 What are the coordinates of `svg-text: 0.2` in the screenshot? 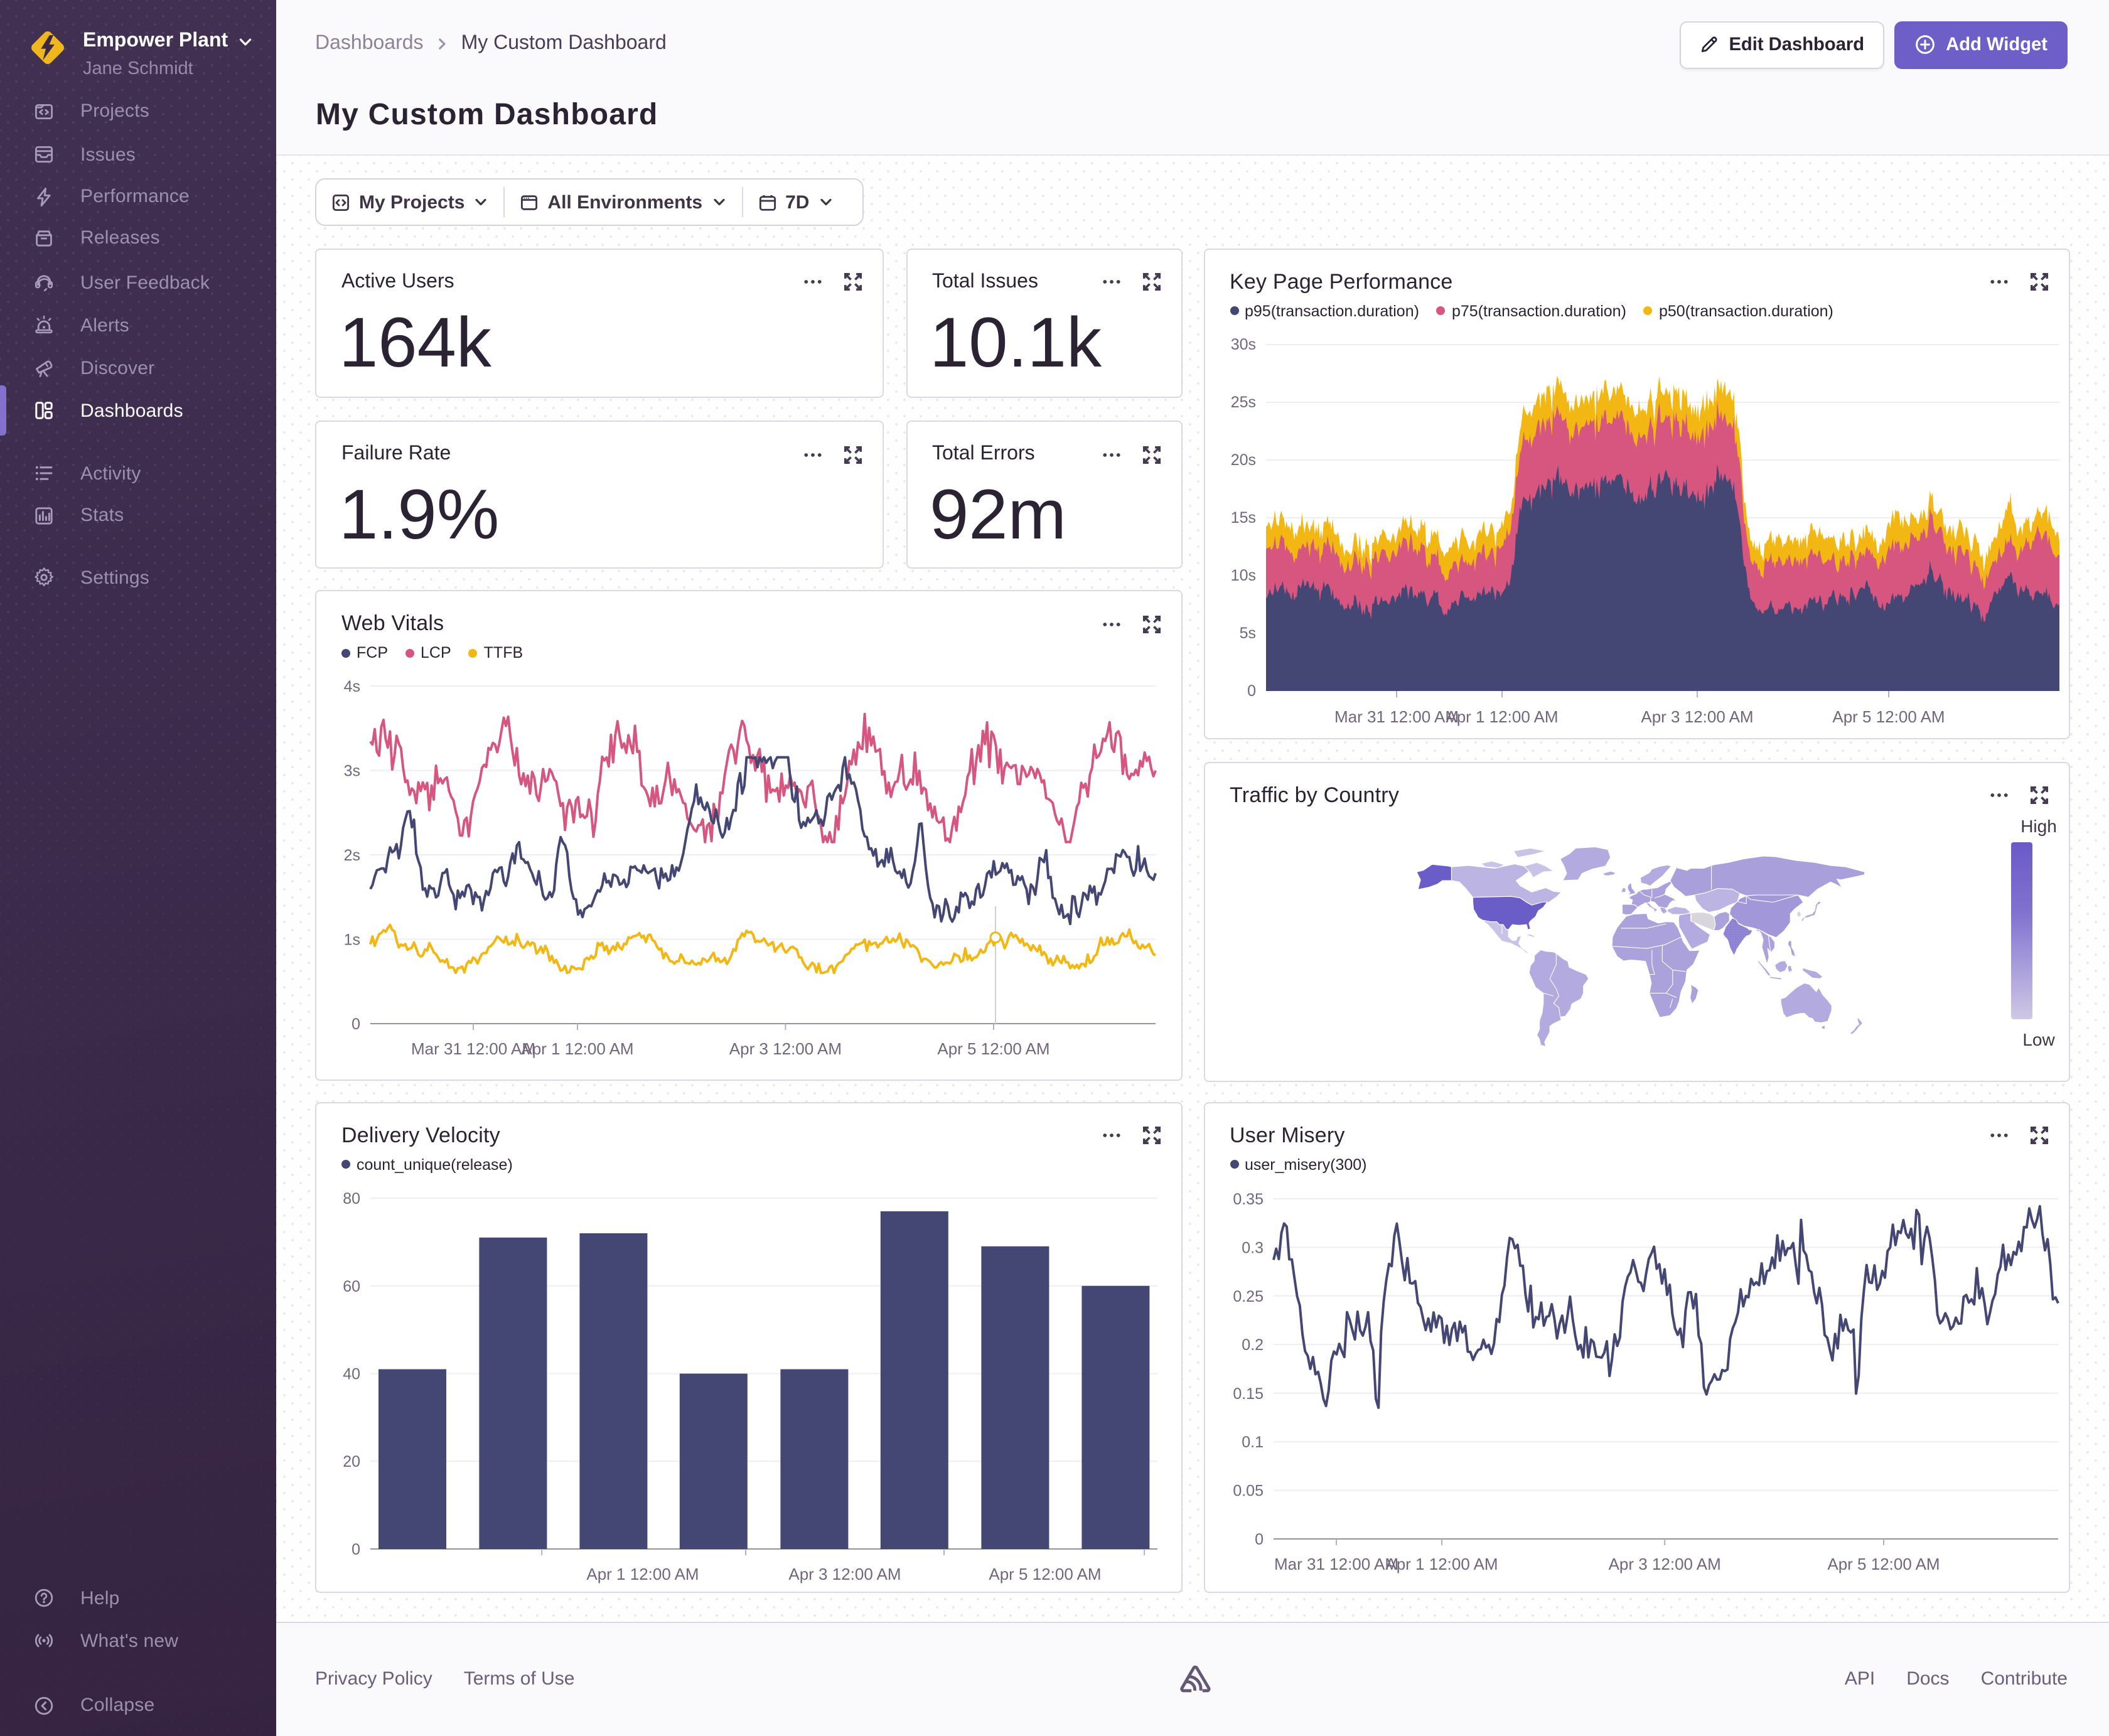 It's located at (1252, 1344).